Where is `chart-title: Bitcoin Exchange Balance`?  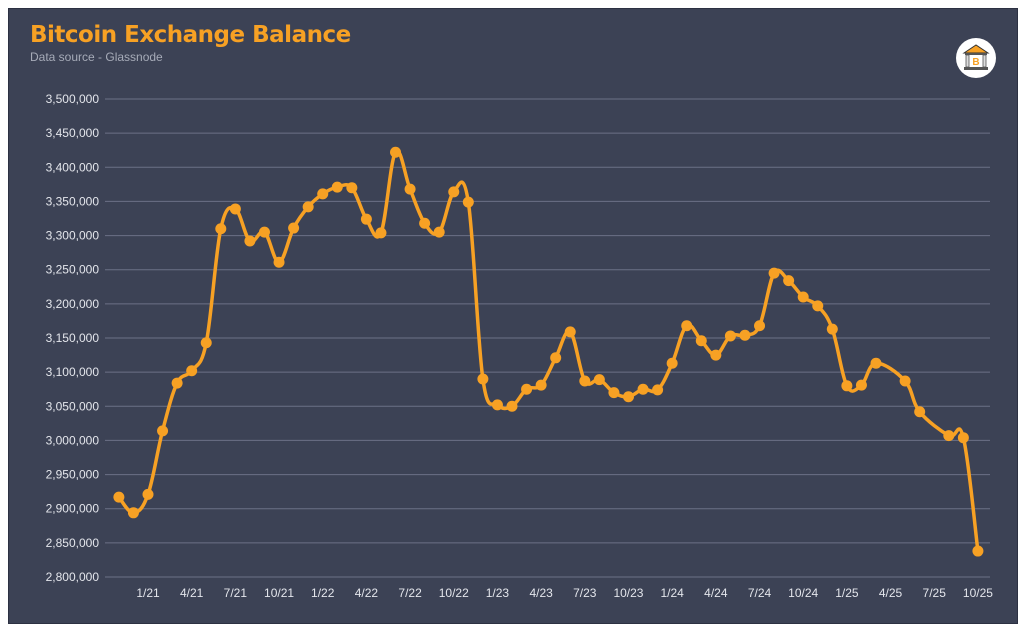 chart-title: Bitcoin Exchange Balance is located at coordinates (190, 35).